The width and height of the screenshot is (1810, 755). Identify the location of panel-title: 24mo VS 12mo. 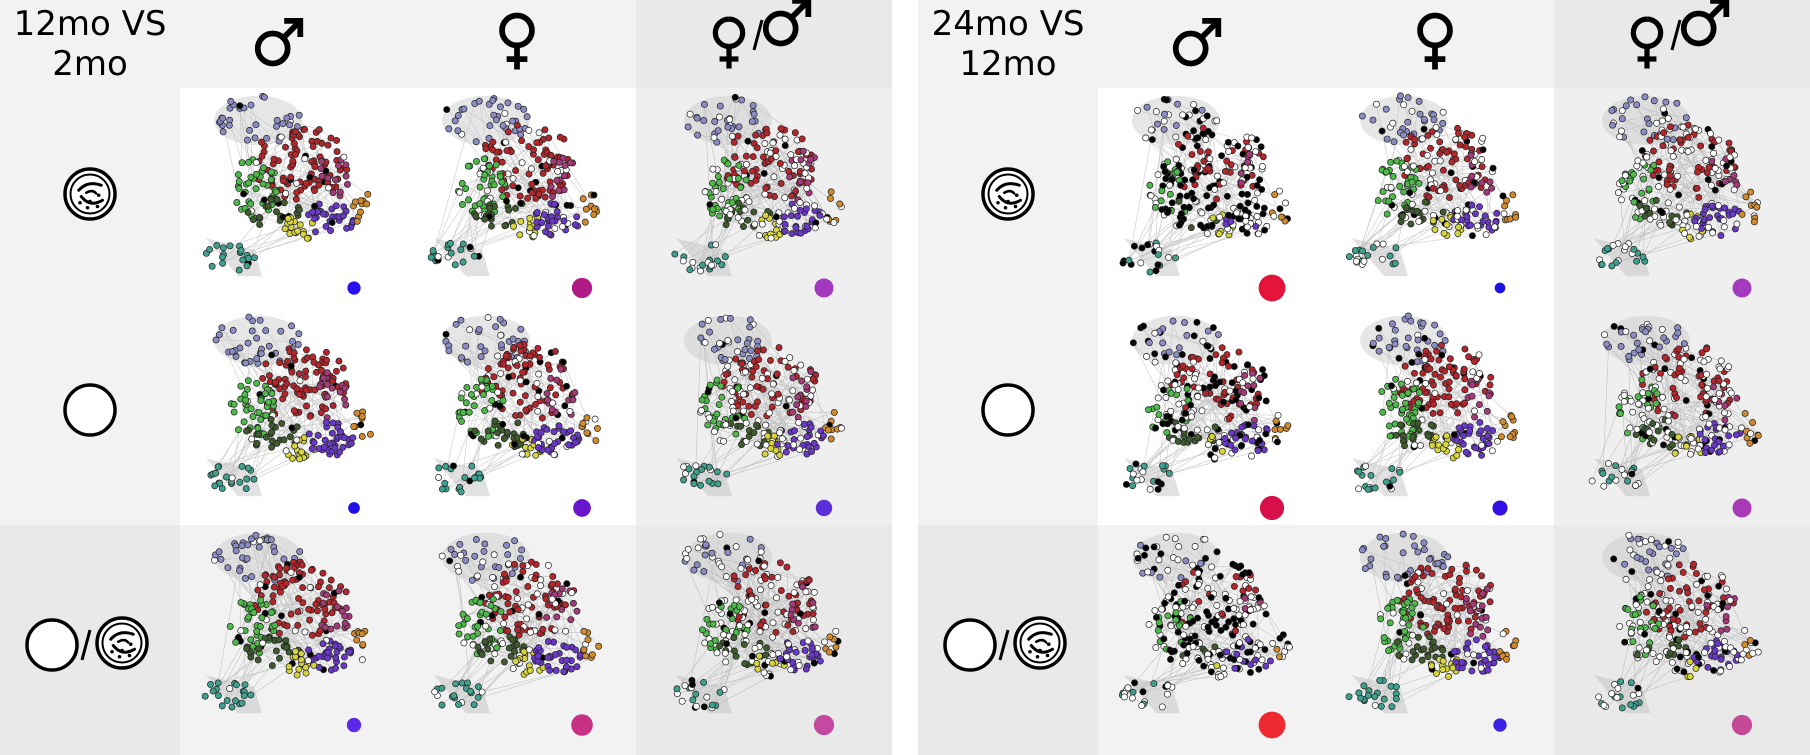
(1008, 44).